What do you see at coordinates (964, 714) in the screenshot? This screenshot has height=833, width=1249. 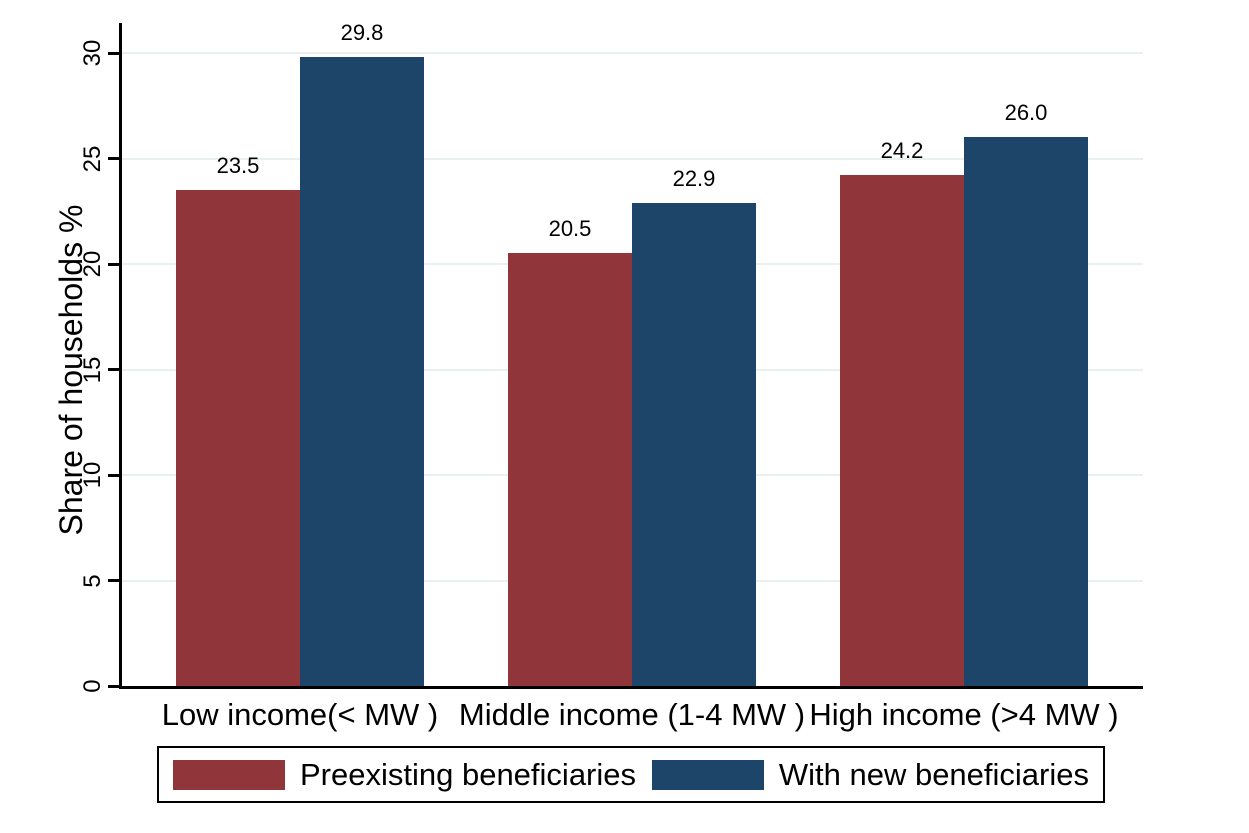 I see `x-category-label: High income (>4 MW )` at bounding box center [964, 714].